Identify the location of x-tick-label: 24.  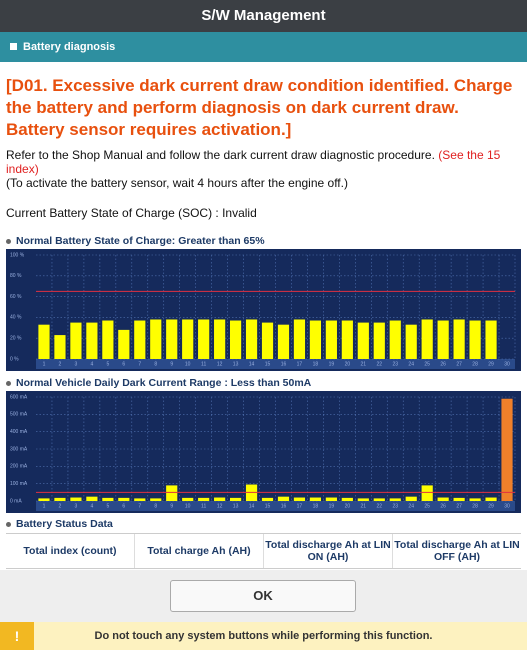
(411, 364).